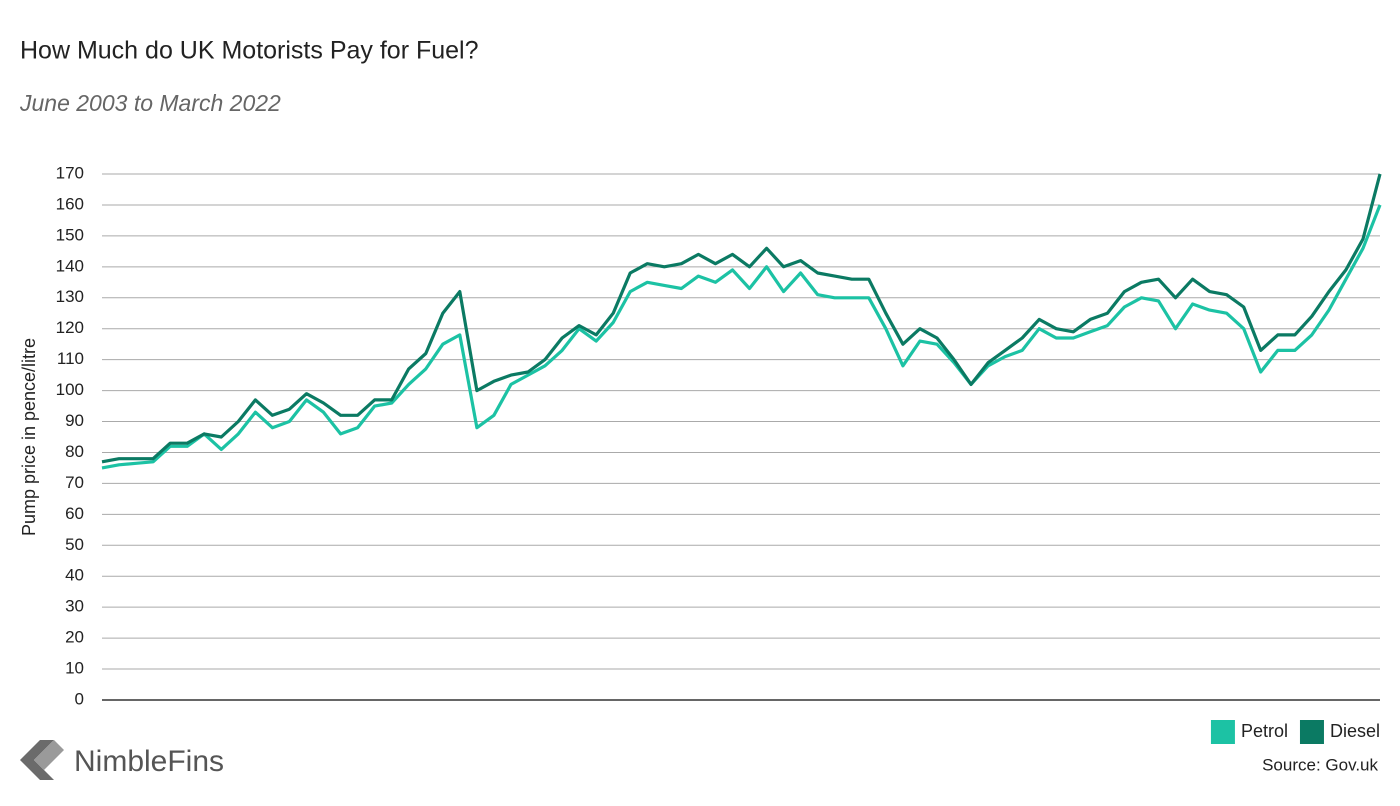 Image resolution: width=1400 pixels, height=806 pixels. What do you see at coordinates (70, 265) in the screenshot?
I see `y-tick-label: 140` at bounding box center [70, 265].